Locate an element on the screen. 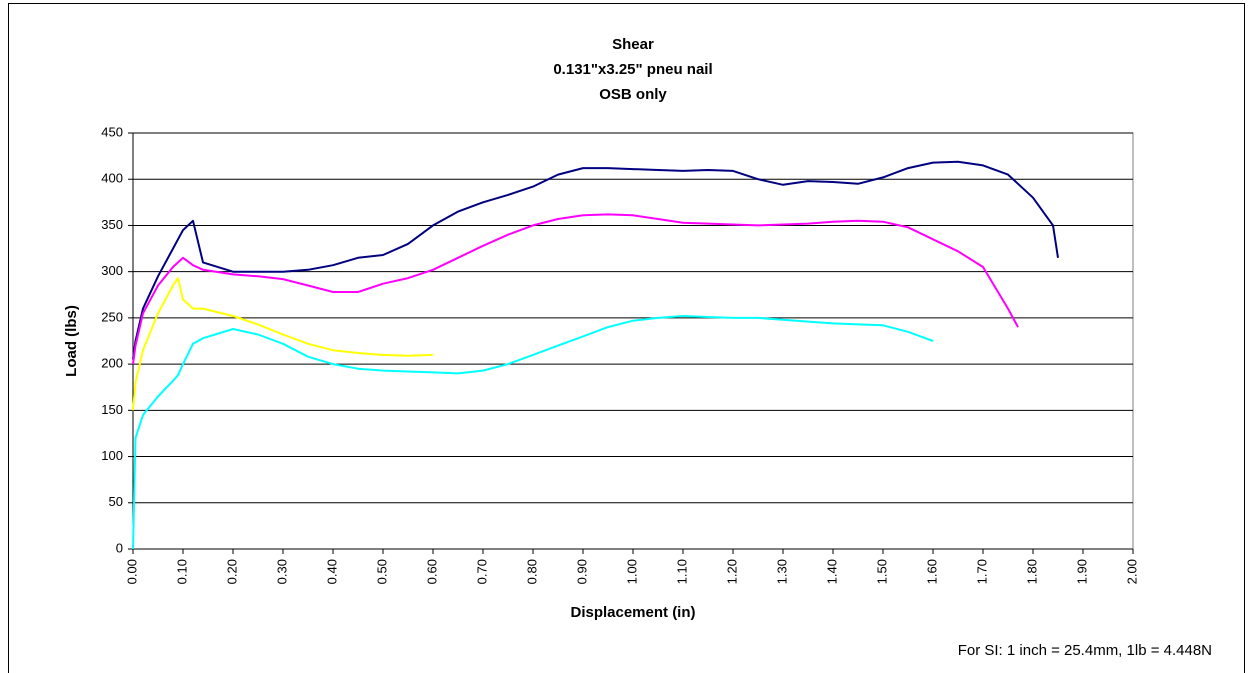  x-axis-label: Displacement (in) is located at coordinates (632, 612).